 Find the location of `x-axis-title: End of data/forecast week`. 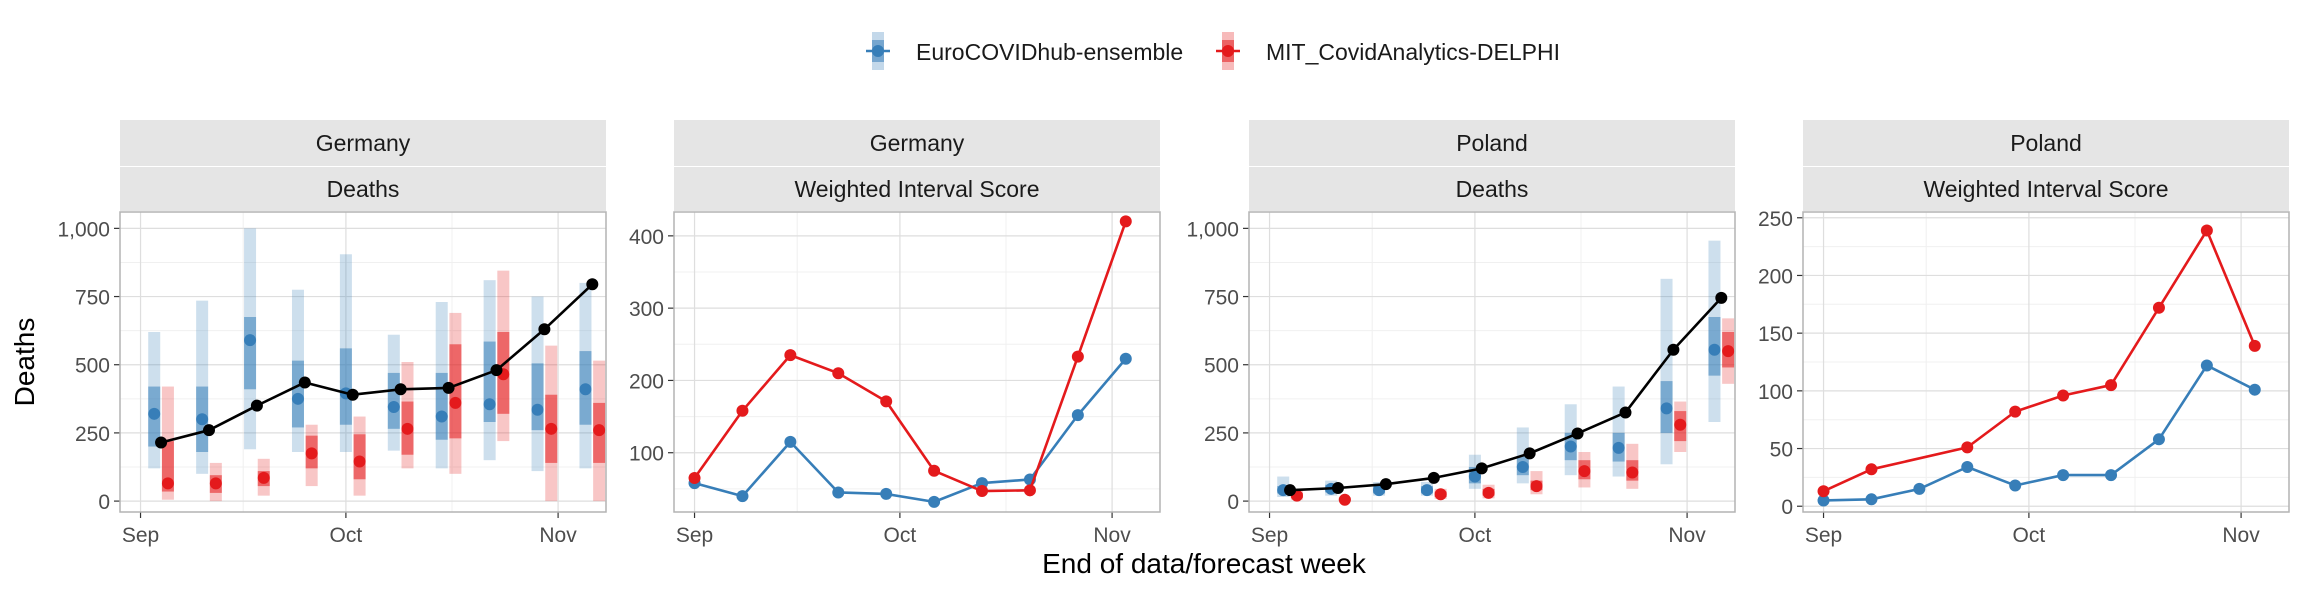

x-axis-title: End of data/forecast week is located at coordinates (1204, 563).